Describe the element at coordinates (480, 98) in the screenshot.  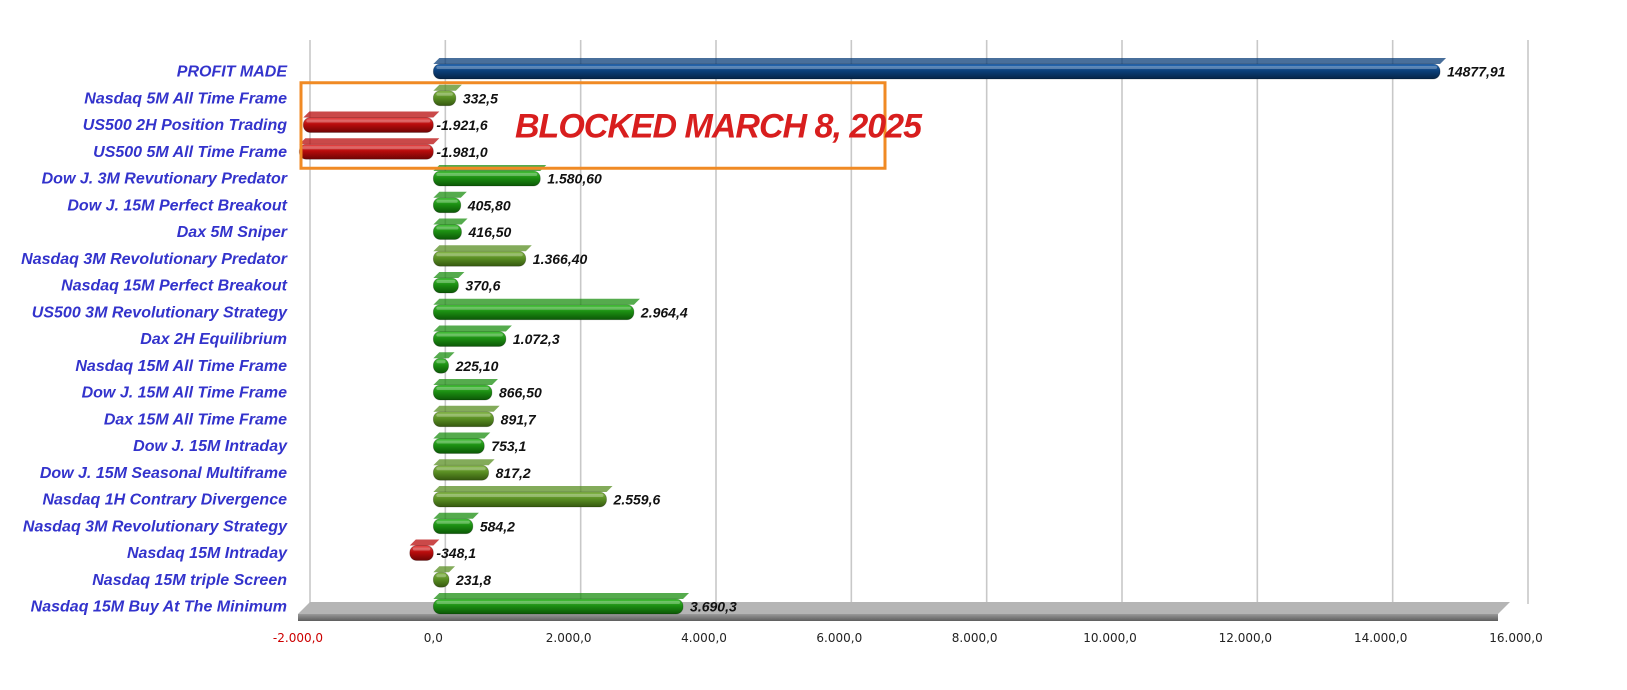
I see `value-label: 332,5` at that location.